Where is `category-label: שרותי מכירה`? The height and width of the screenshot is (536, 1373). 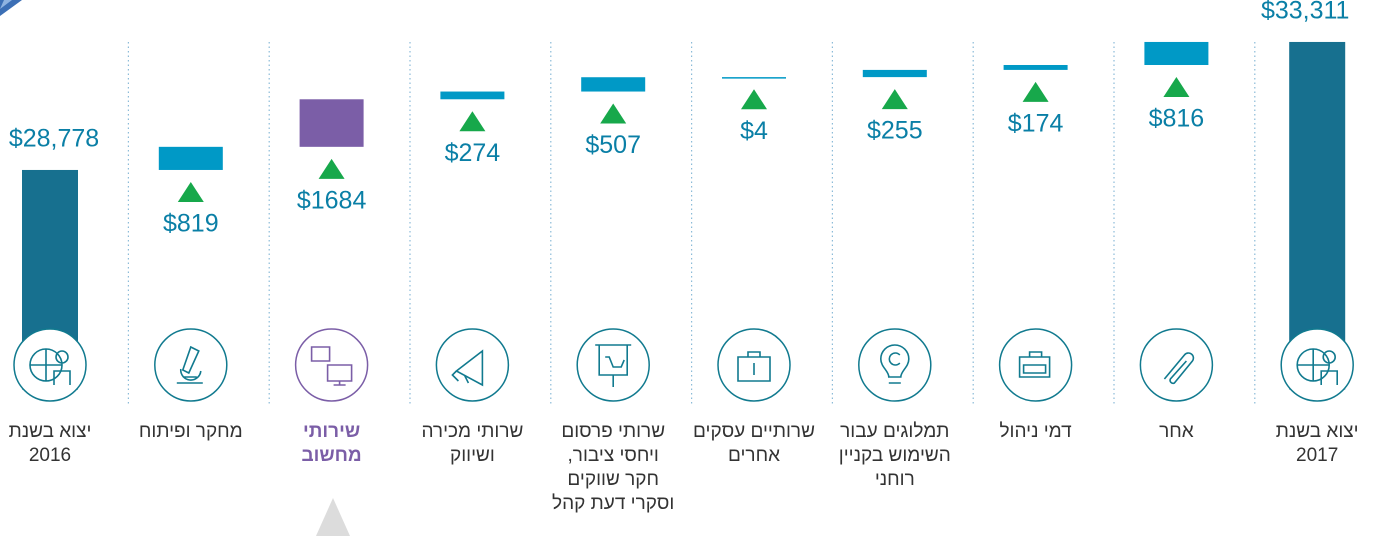 category-label: שרותי מכירה is located at coordinates (472, 431).